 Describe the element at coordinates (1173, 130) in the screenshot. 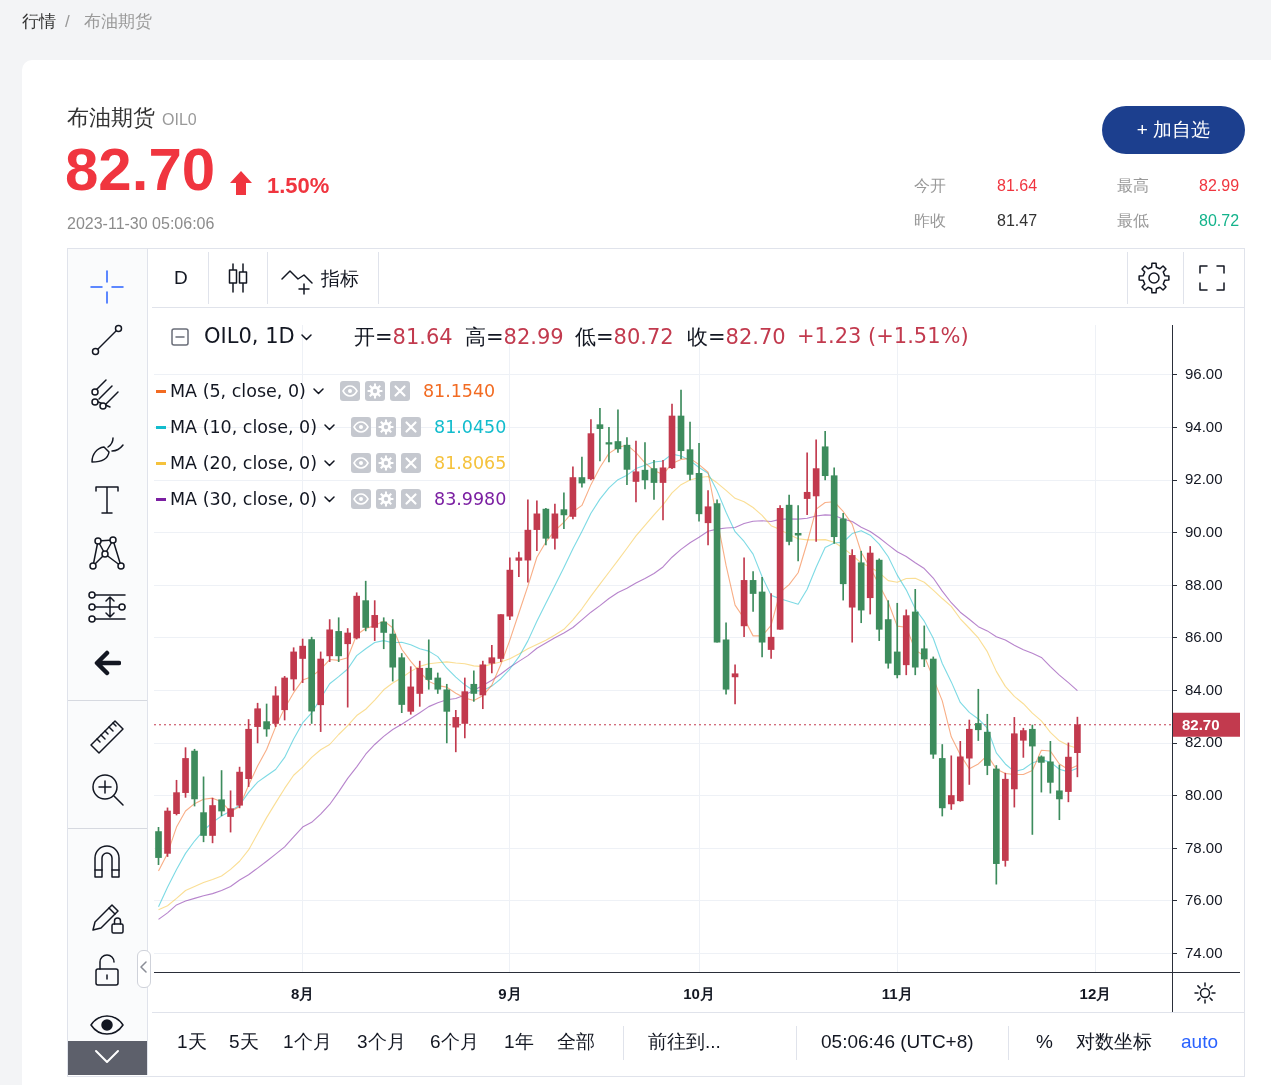

I see `add-button: + 加自选` at that location.